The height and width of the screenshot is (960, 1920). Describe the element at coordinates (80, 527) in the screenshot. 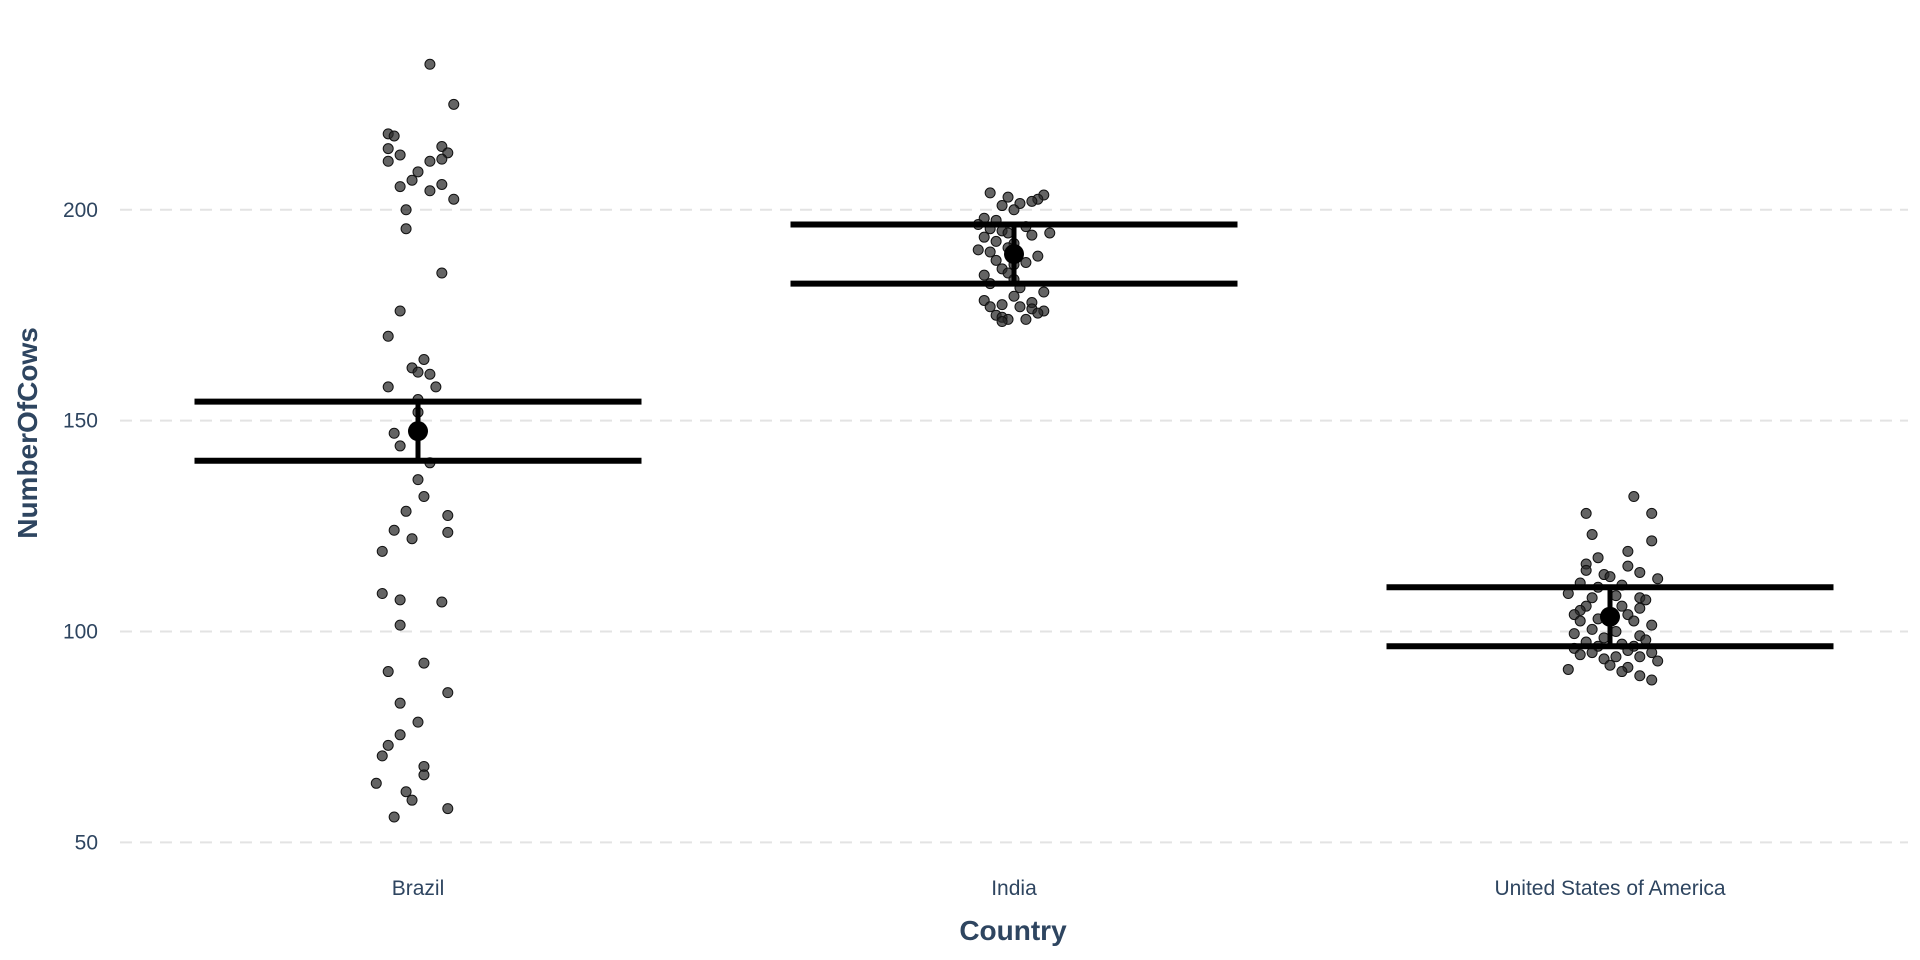

I see `y-tick-labels: 50 100 150 200` at that location.